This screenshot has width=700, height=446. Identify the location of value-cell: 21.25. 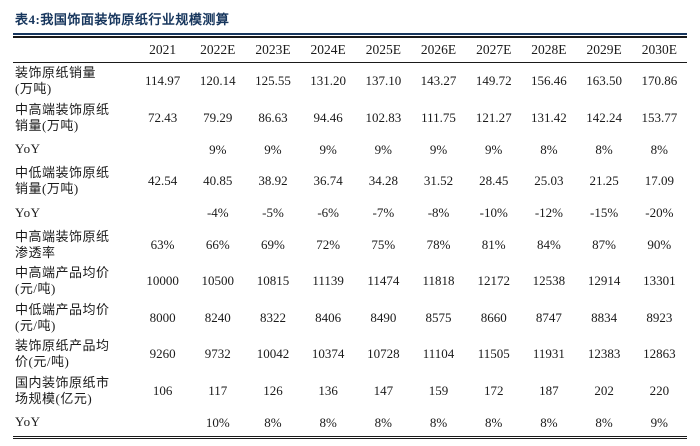
(604, 181).